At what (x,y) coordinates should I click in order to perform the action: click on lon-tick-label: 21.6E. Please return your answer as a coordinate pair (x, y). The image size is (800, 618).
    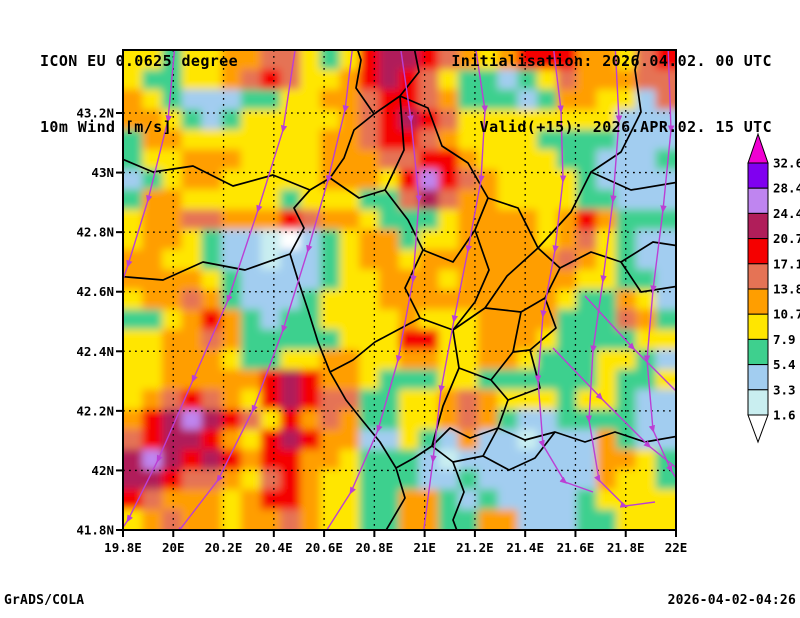
    Looking at the image, I should click on (576, 547).